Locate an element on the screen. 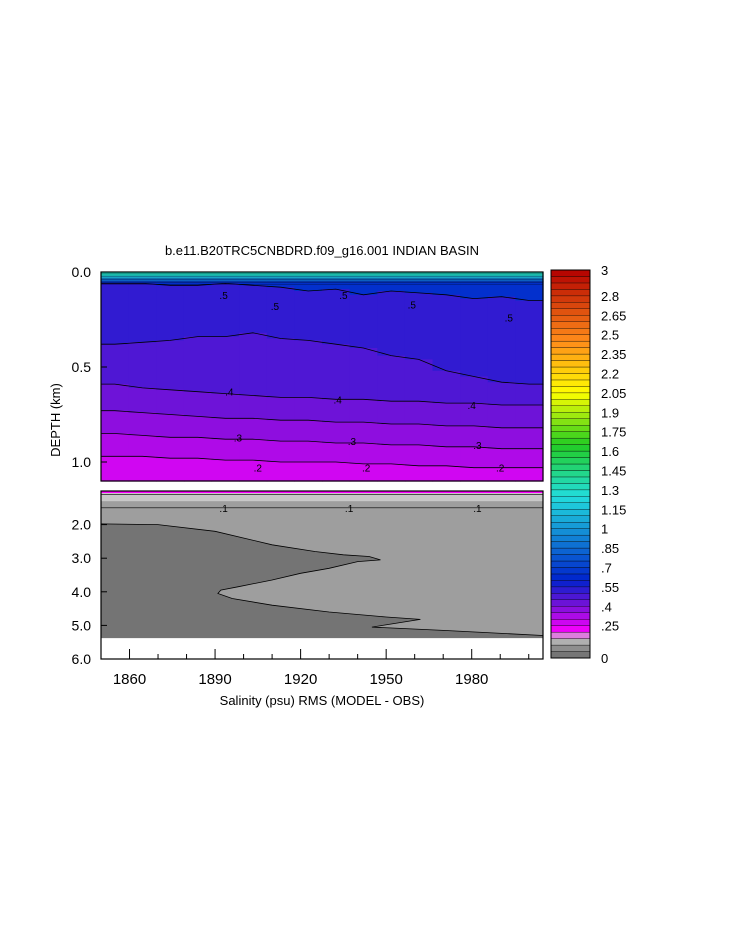 The height and width of the screenshot is (945, 733). upper-panel-heatmap is located at coordinates (322, 377).